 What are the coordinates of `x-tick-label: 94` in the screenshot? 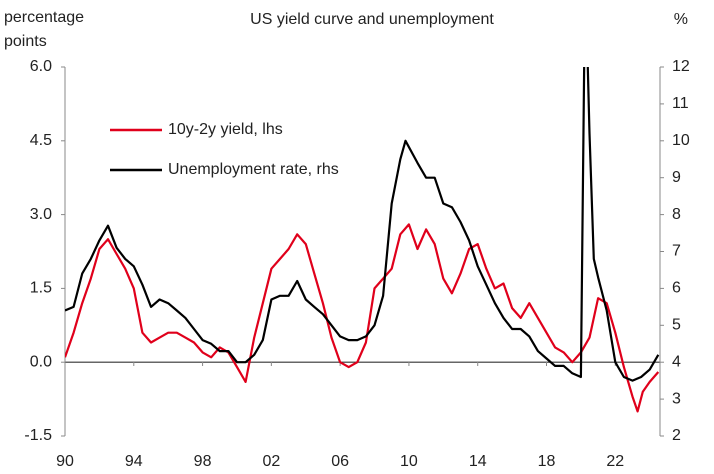 It's located at (134, 461).